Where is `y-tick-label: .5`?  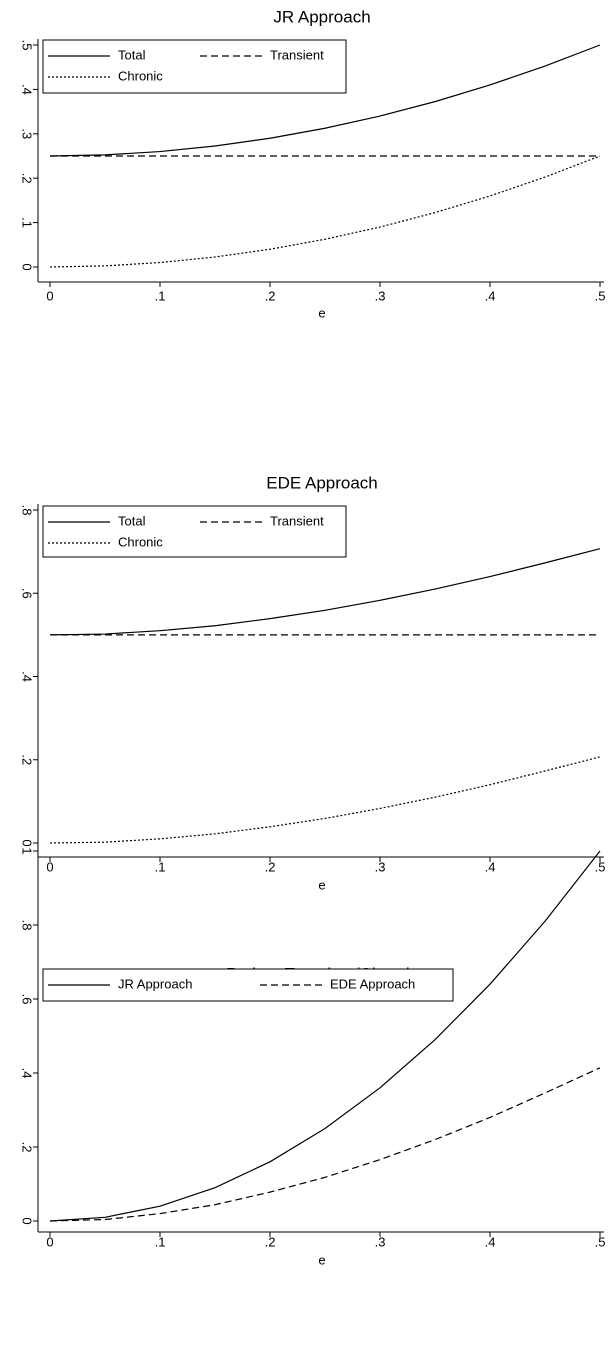
y-tick-label: .5 is located at coordinates (27, 45).